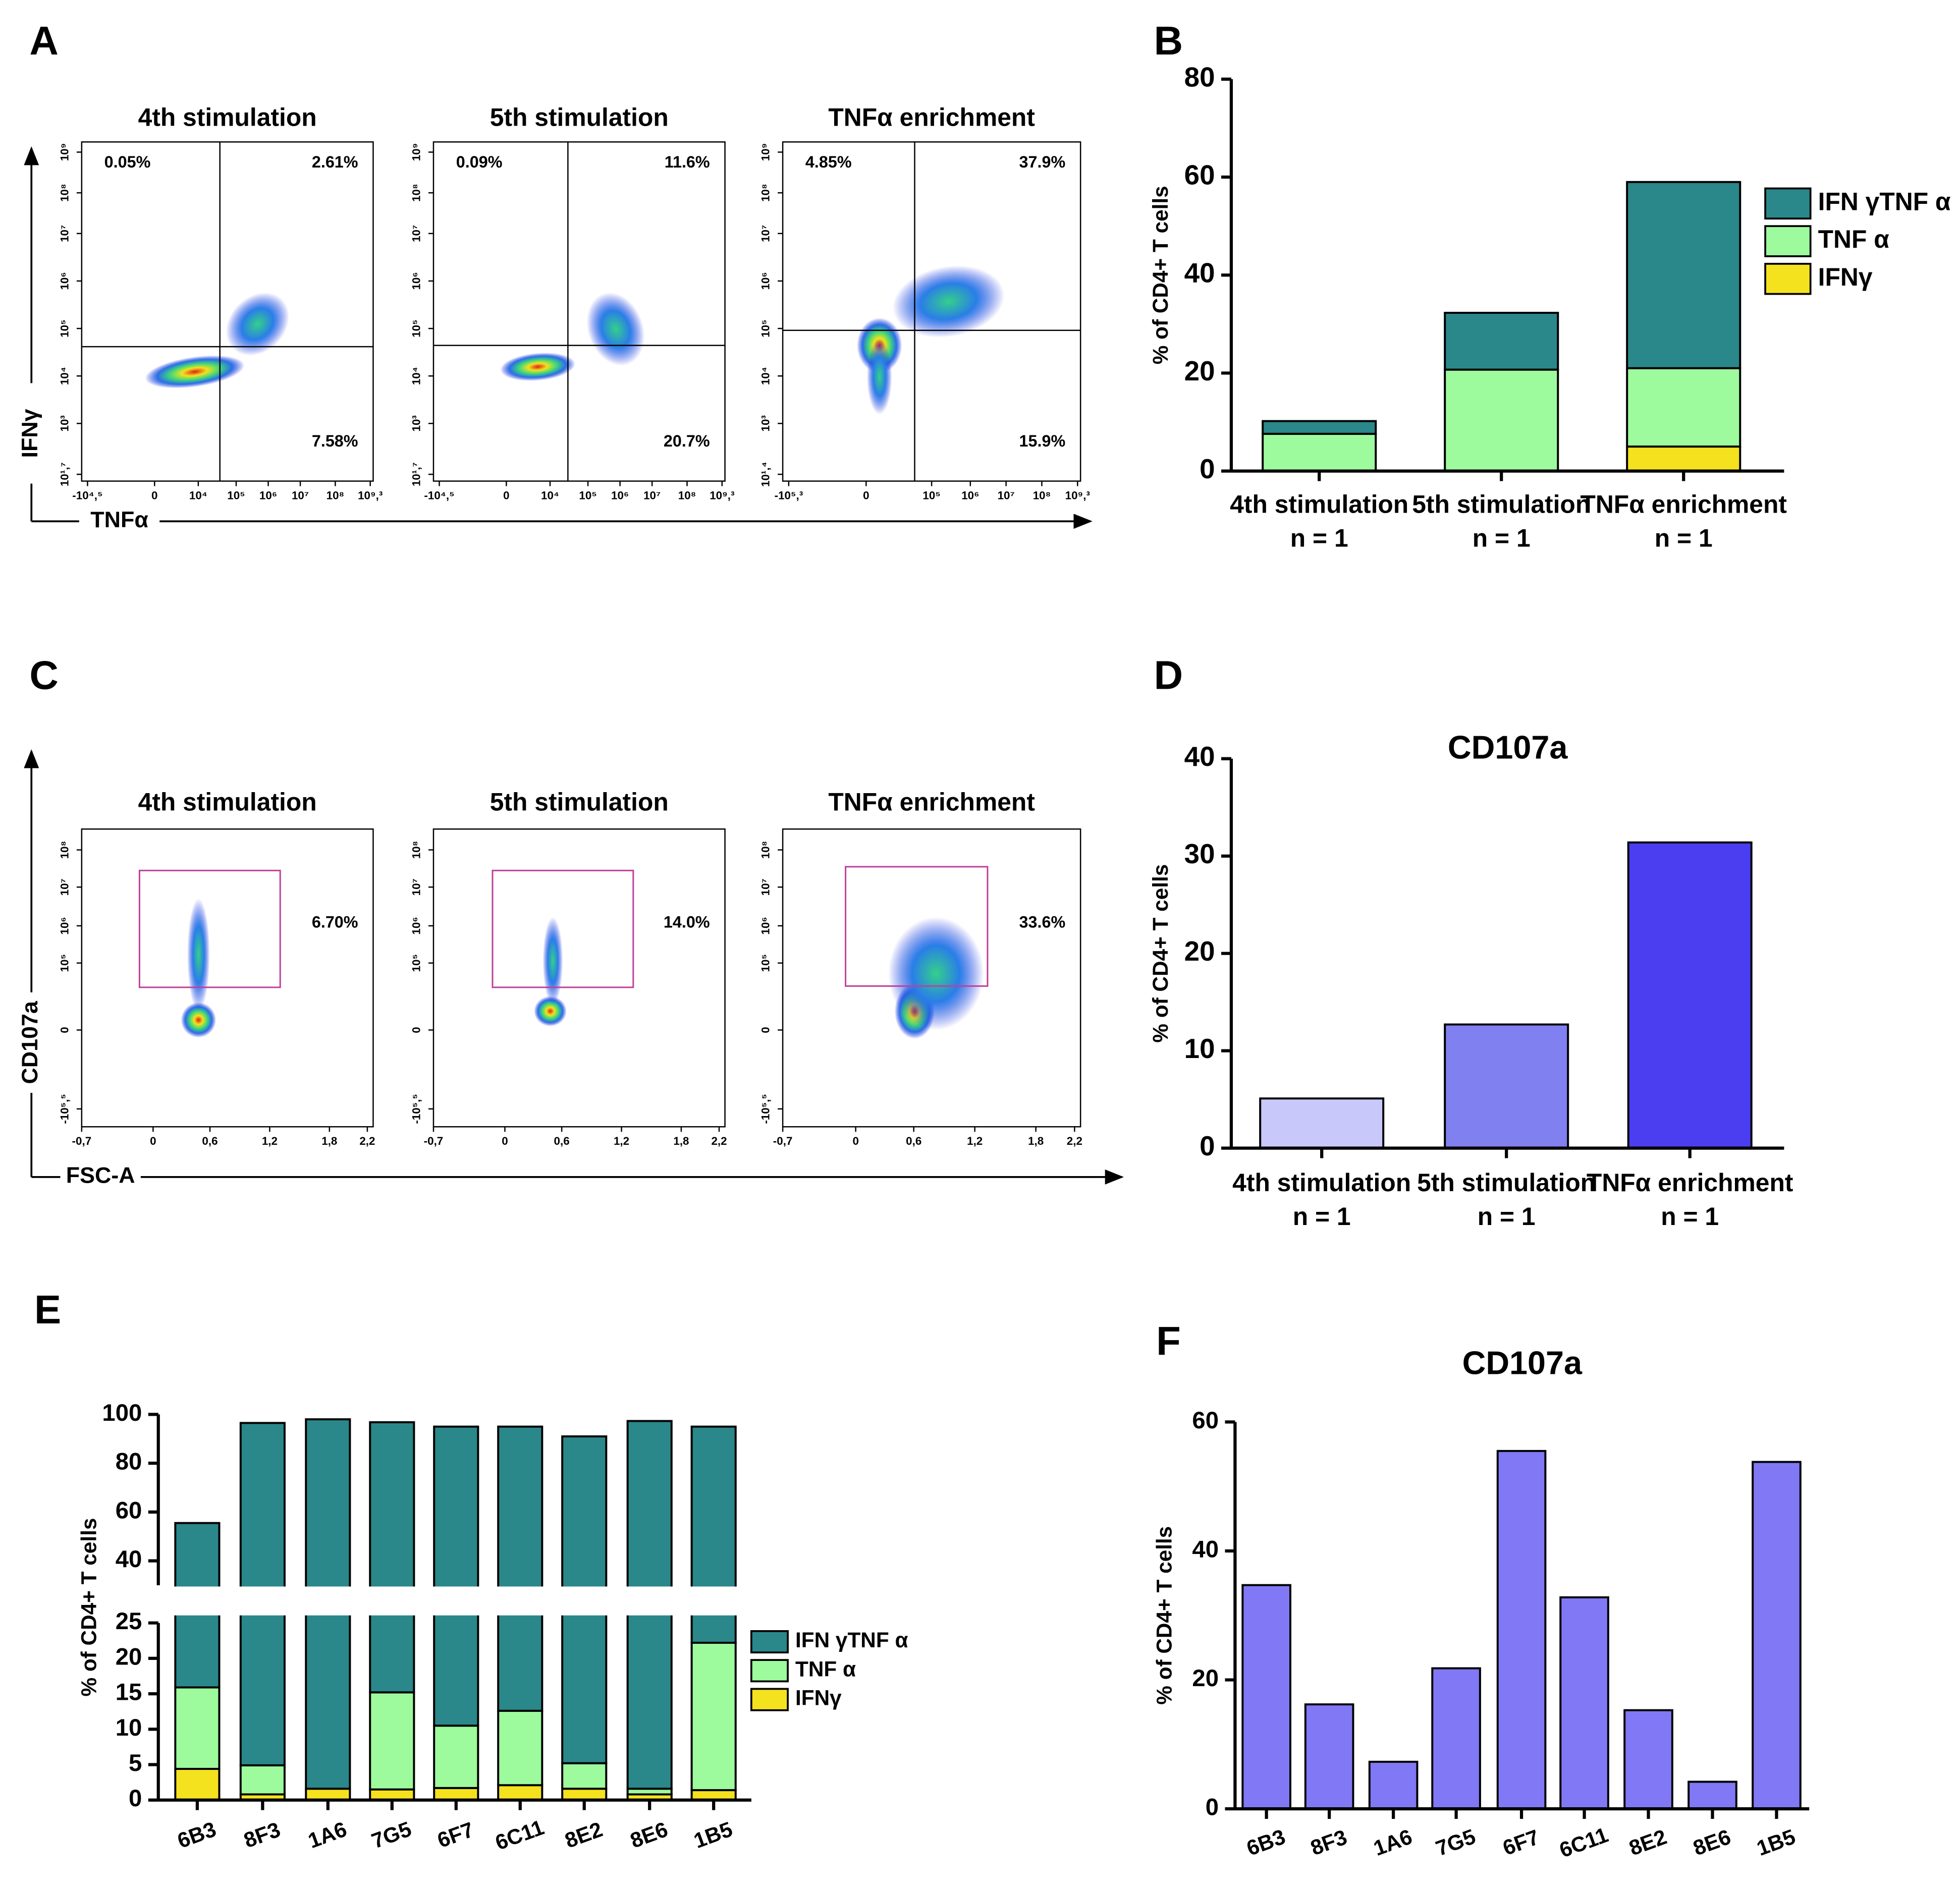 The height and width of the screenshot is (1891, 1960). I want to click on y-tick-label: 5, so click(135, 1763).